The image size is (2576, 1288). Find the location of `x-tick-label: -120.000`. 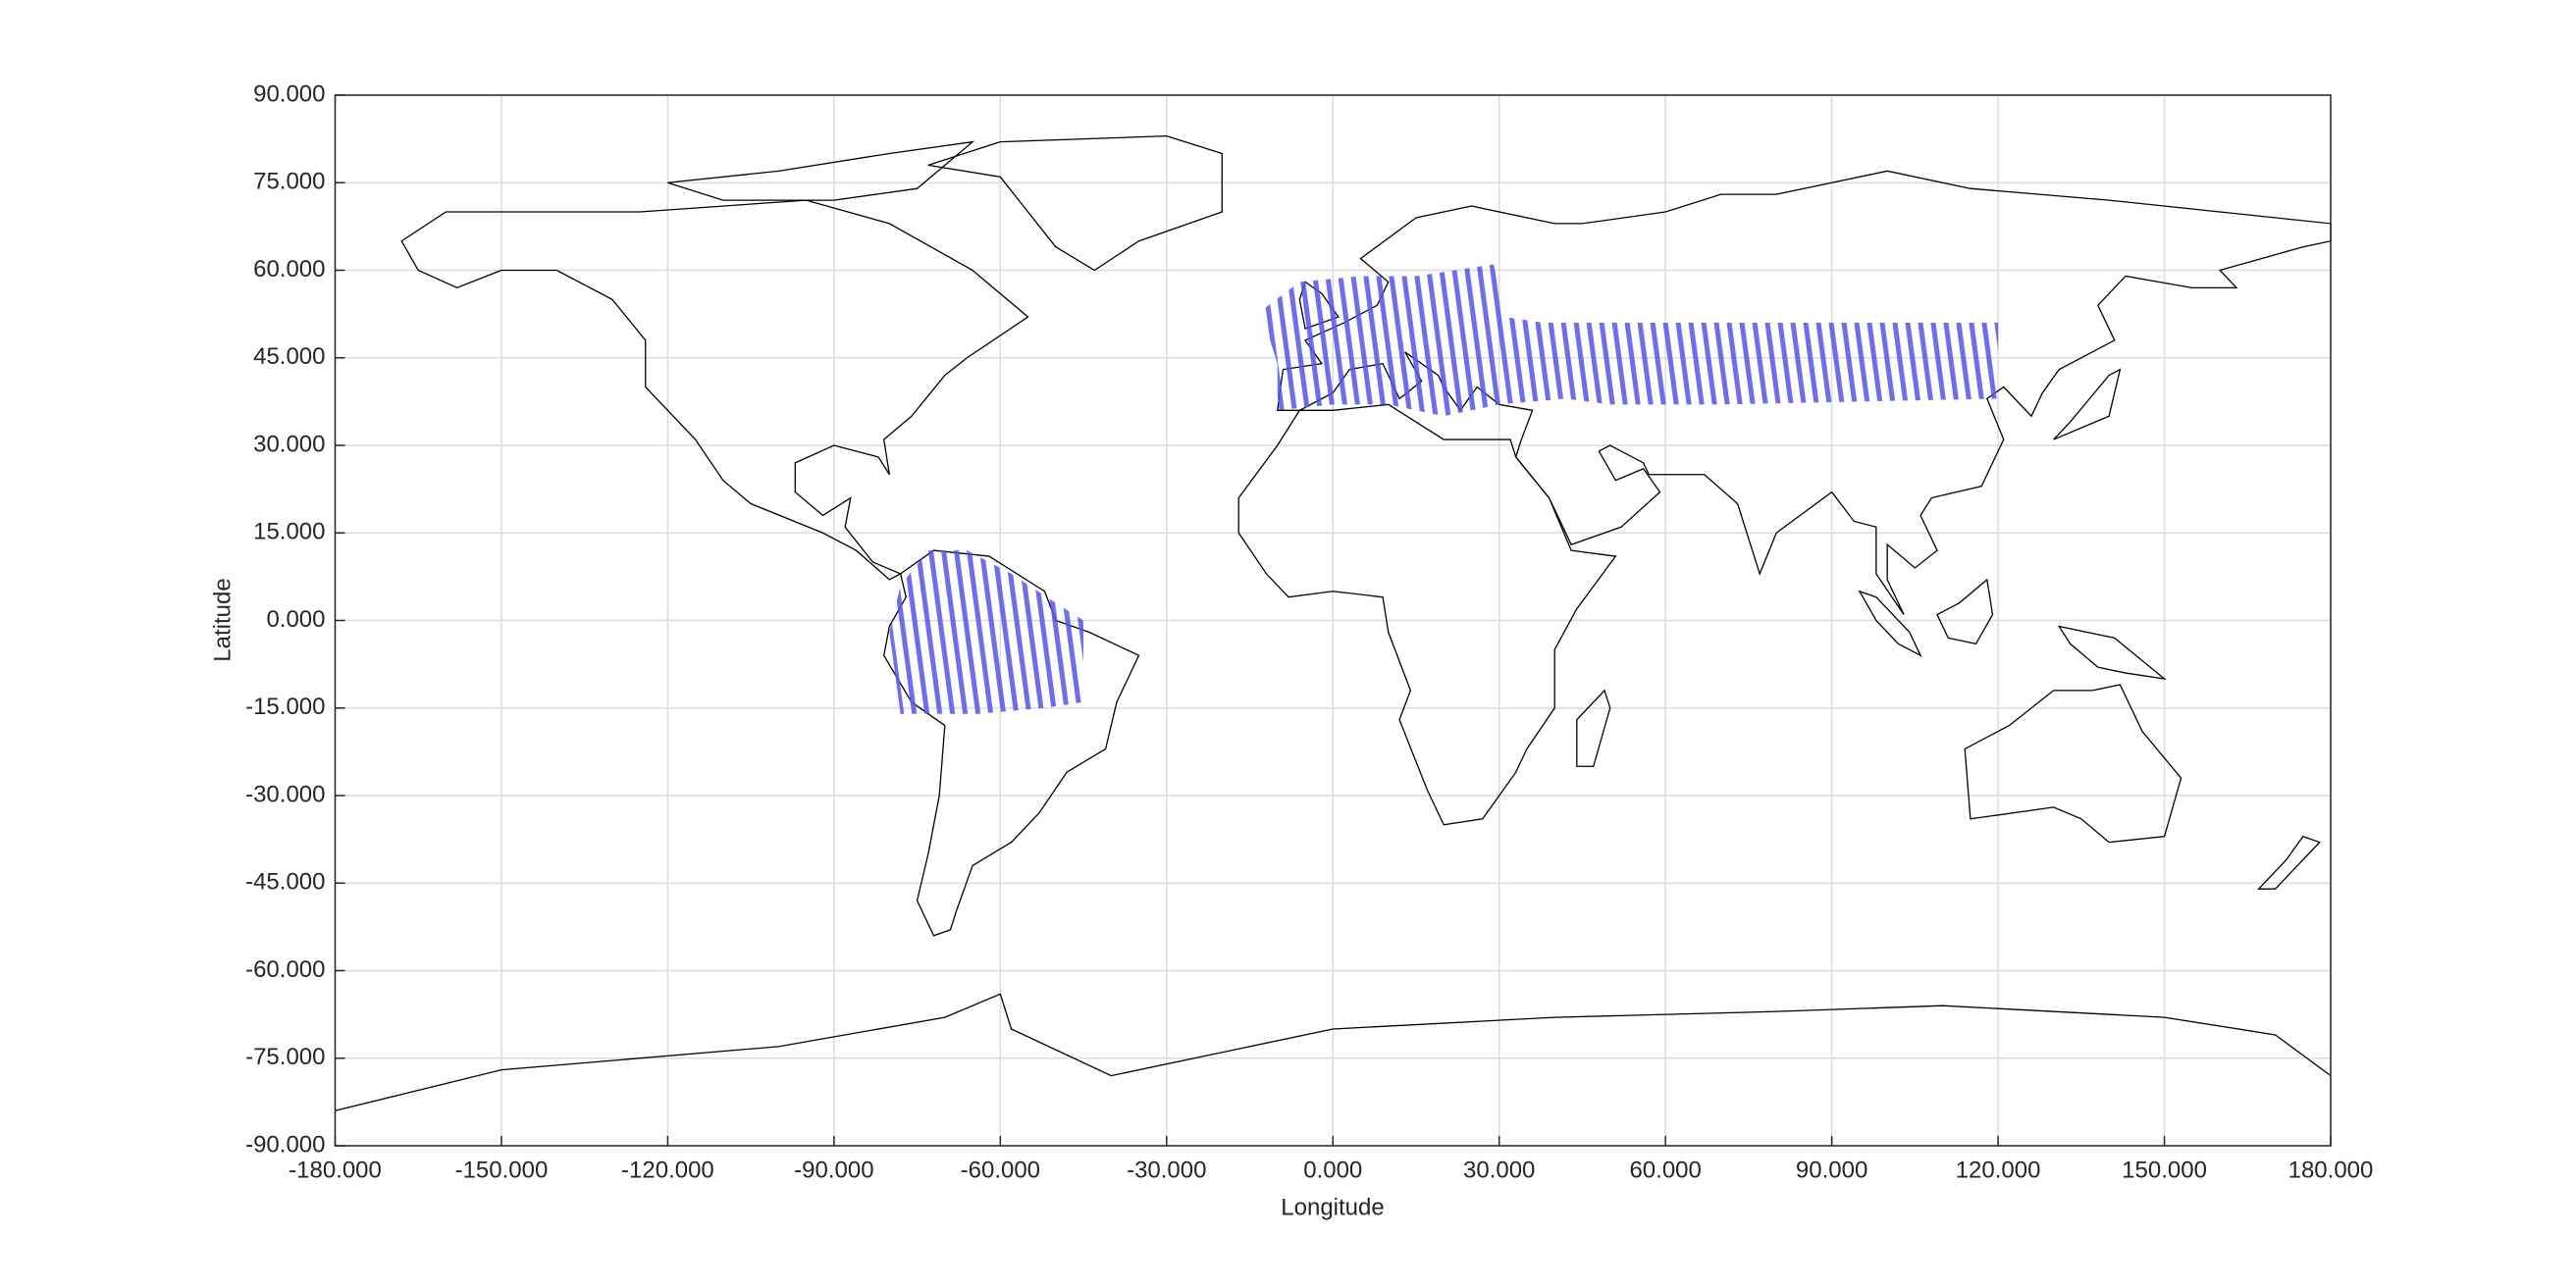

x-tick-label: -120.000 is located at coordinates (667, 1170).